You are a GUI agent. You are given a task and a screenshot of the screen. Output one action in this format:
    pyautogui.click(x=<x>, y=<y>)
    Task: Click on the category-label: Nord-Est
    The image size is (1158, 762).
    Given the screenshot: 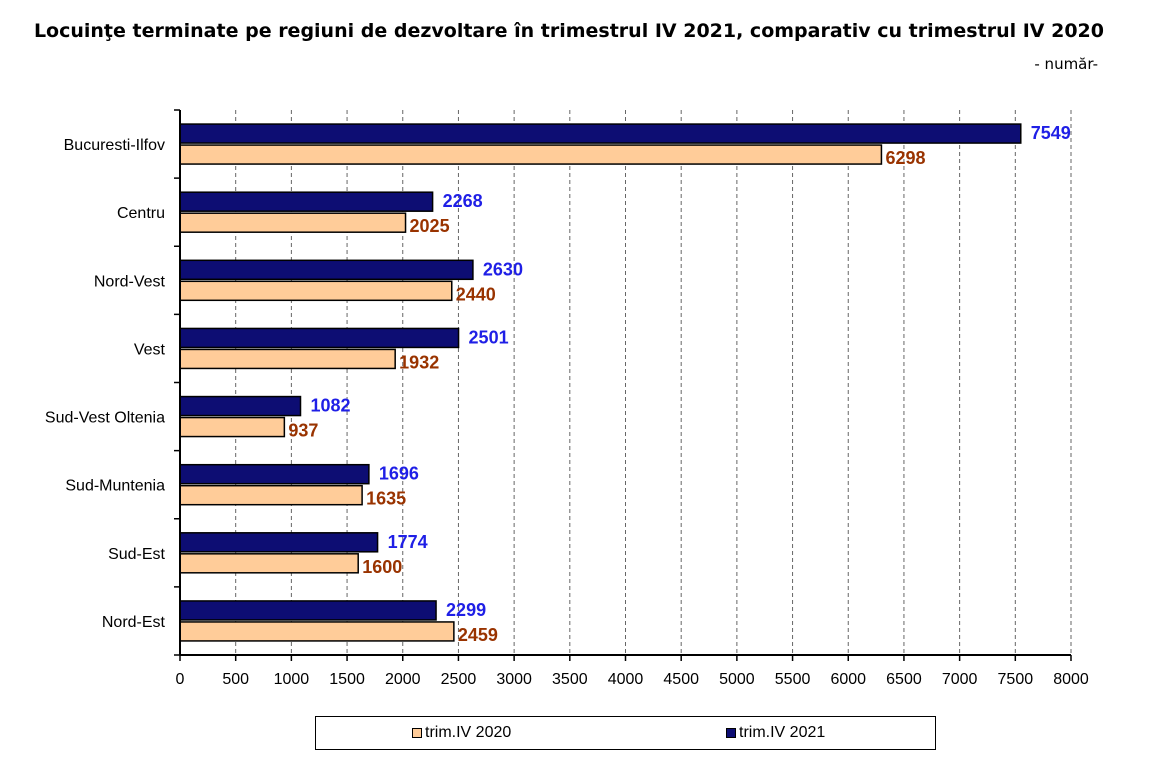 What is the action you would take?
    pyautogui.click(x=134, y=622)
    